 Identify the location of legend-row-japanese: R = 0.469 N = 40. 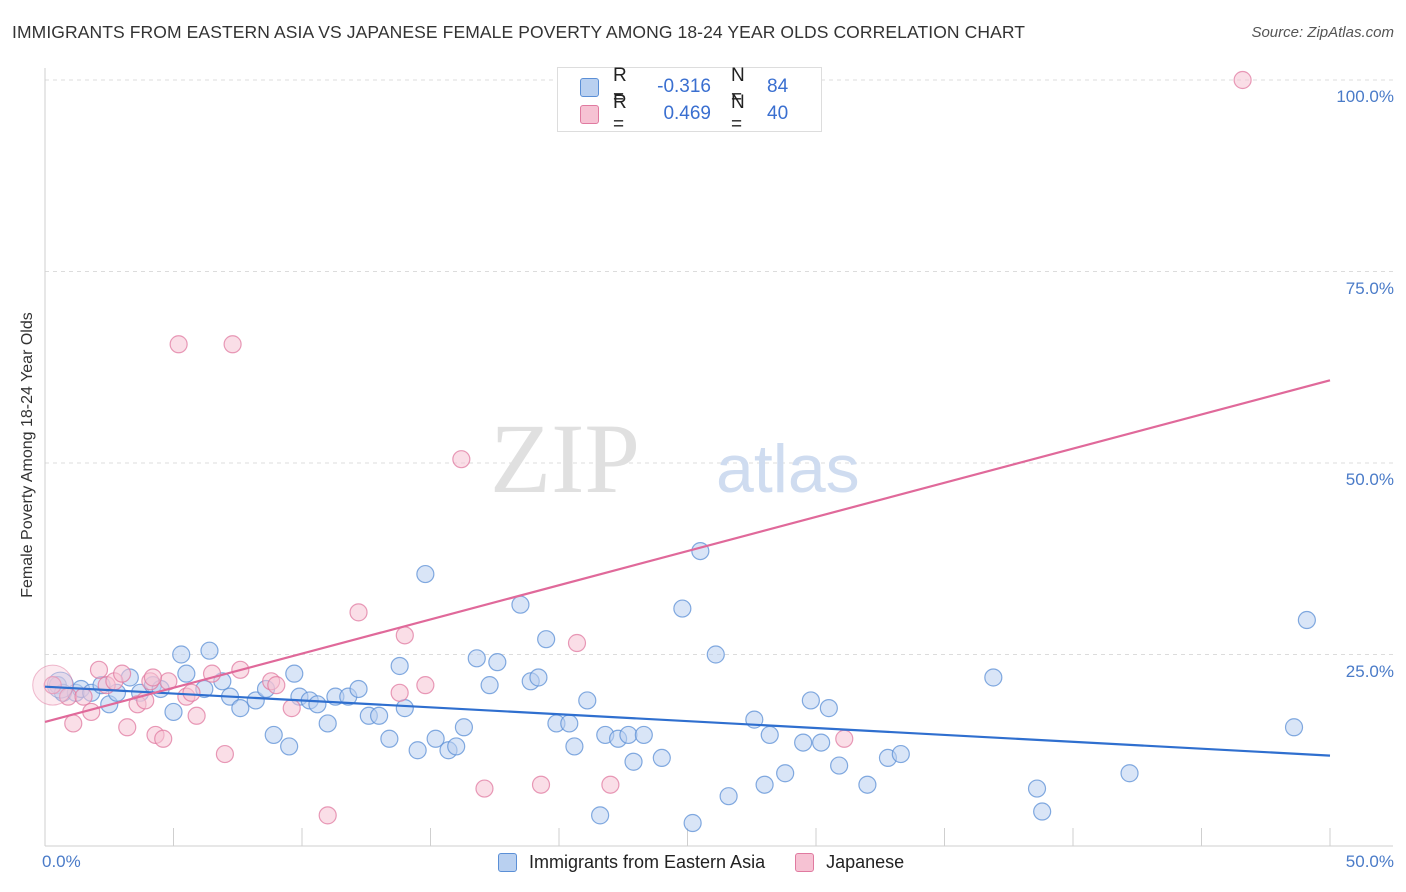
(684, 113).